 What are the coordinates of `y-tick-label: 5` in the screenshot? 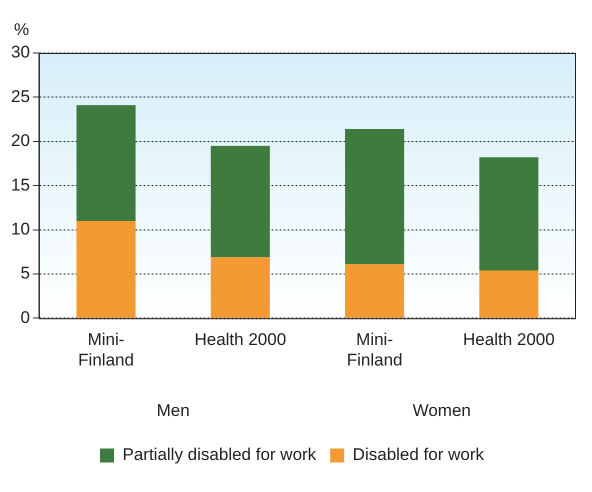 It's located at (25, 273).